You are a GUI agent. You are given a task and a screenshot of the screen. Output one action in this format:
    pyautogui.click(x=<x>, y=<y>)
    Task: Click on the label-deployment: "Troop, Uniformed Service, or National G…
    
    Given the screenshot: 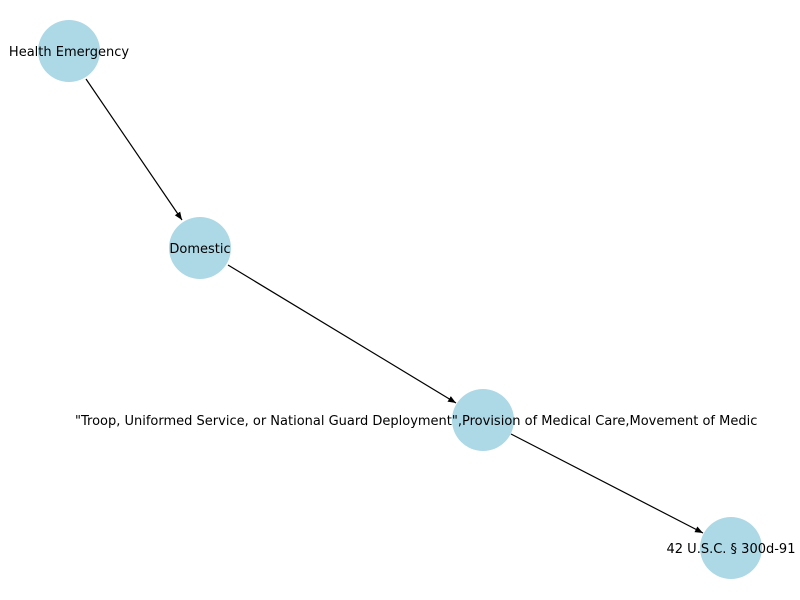 What is the action you would take?
    pyautogui.click(x=416, y=421)
    